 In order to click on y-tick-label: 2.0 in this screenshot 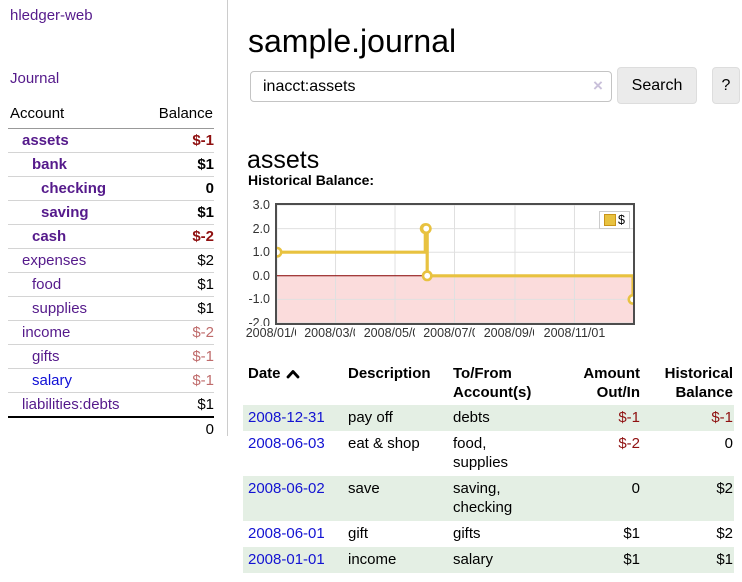, I will do `click(261, 228)`.